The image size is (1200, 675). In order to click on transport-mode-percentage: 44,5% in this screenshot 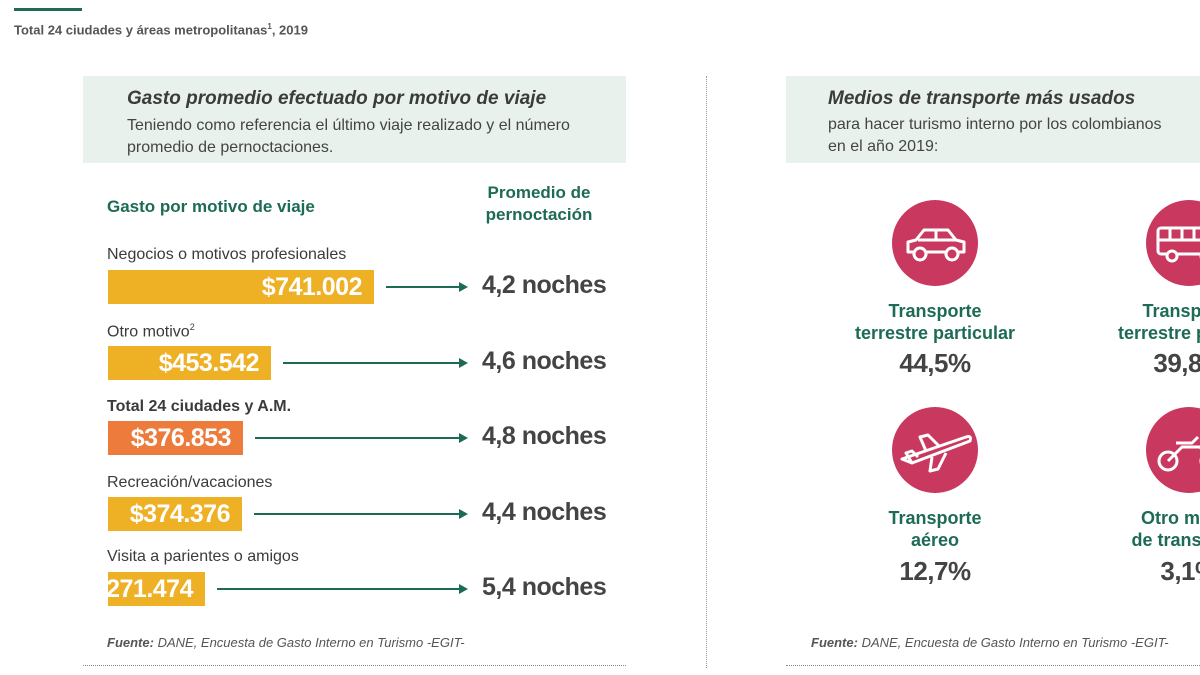, I will do `click(935, 363)`.